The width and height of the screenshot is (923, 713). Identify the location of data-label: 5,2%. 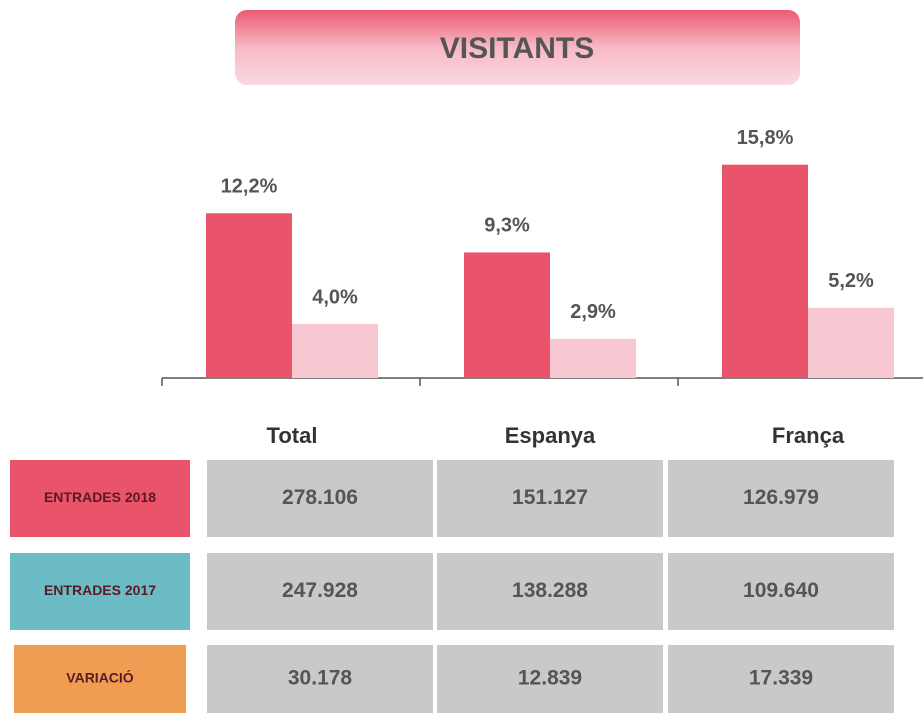
(851, 281).